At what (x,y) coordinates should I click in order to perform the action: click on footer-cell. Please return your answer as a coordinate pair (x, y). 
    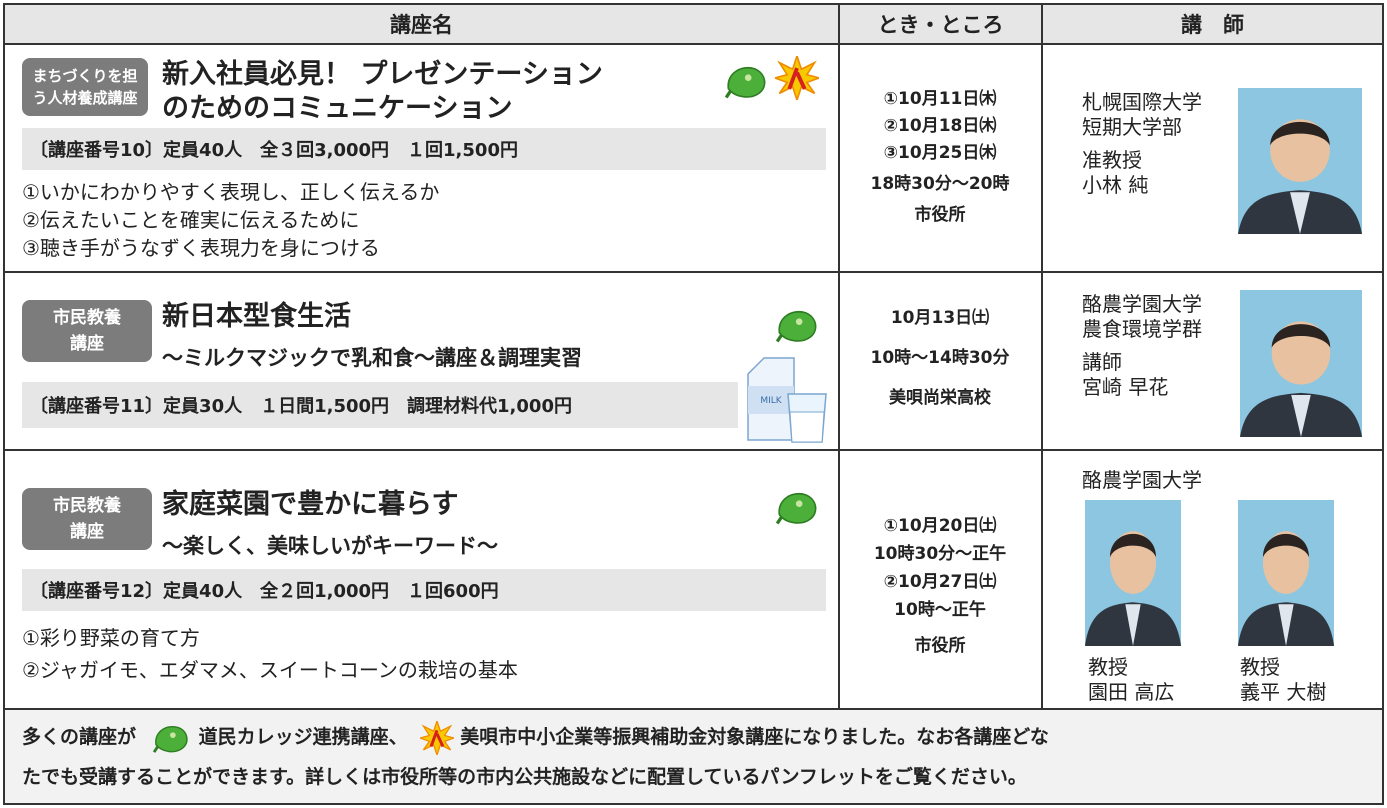
    Looking at the image, I should click on (693, 756).